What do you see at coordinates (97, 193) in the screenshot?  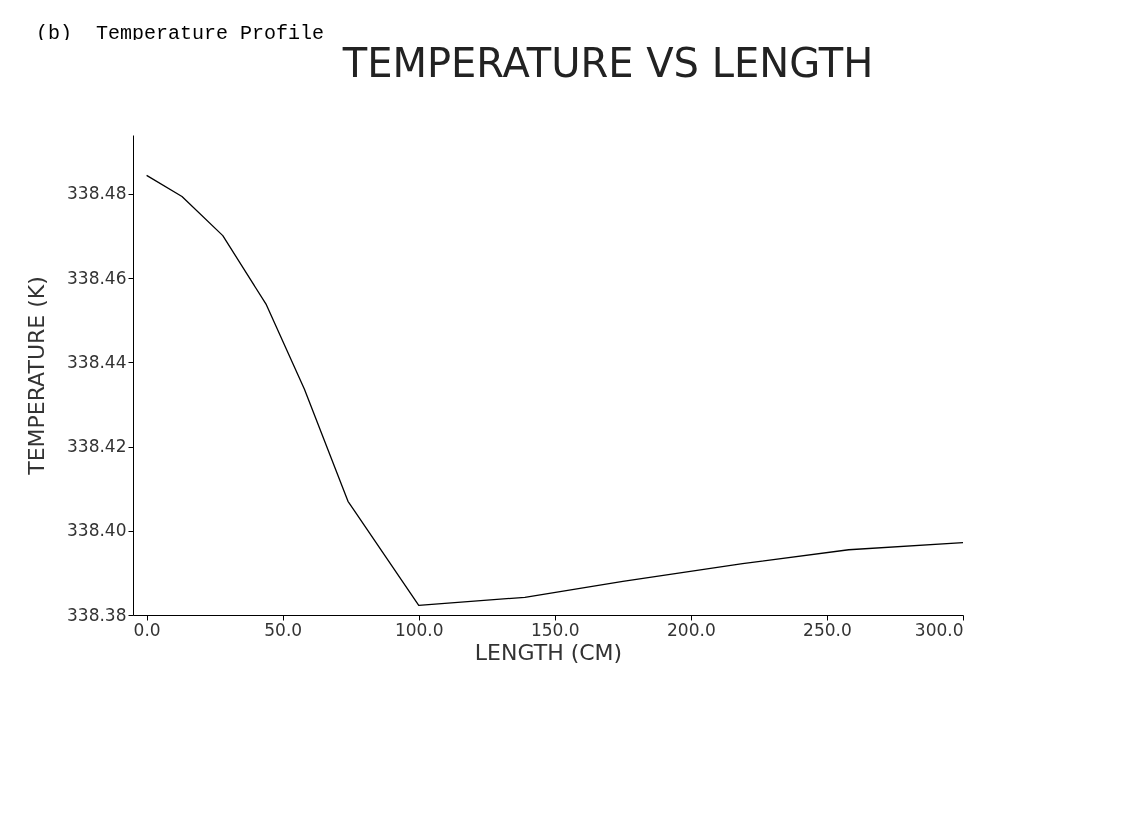 I see `y-tick-label: 338.48` at bounding box center [97, 193].